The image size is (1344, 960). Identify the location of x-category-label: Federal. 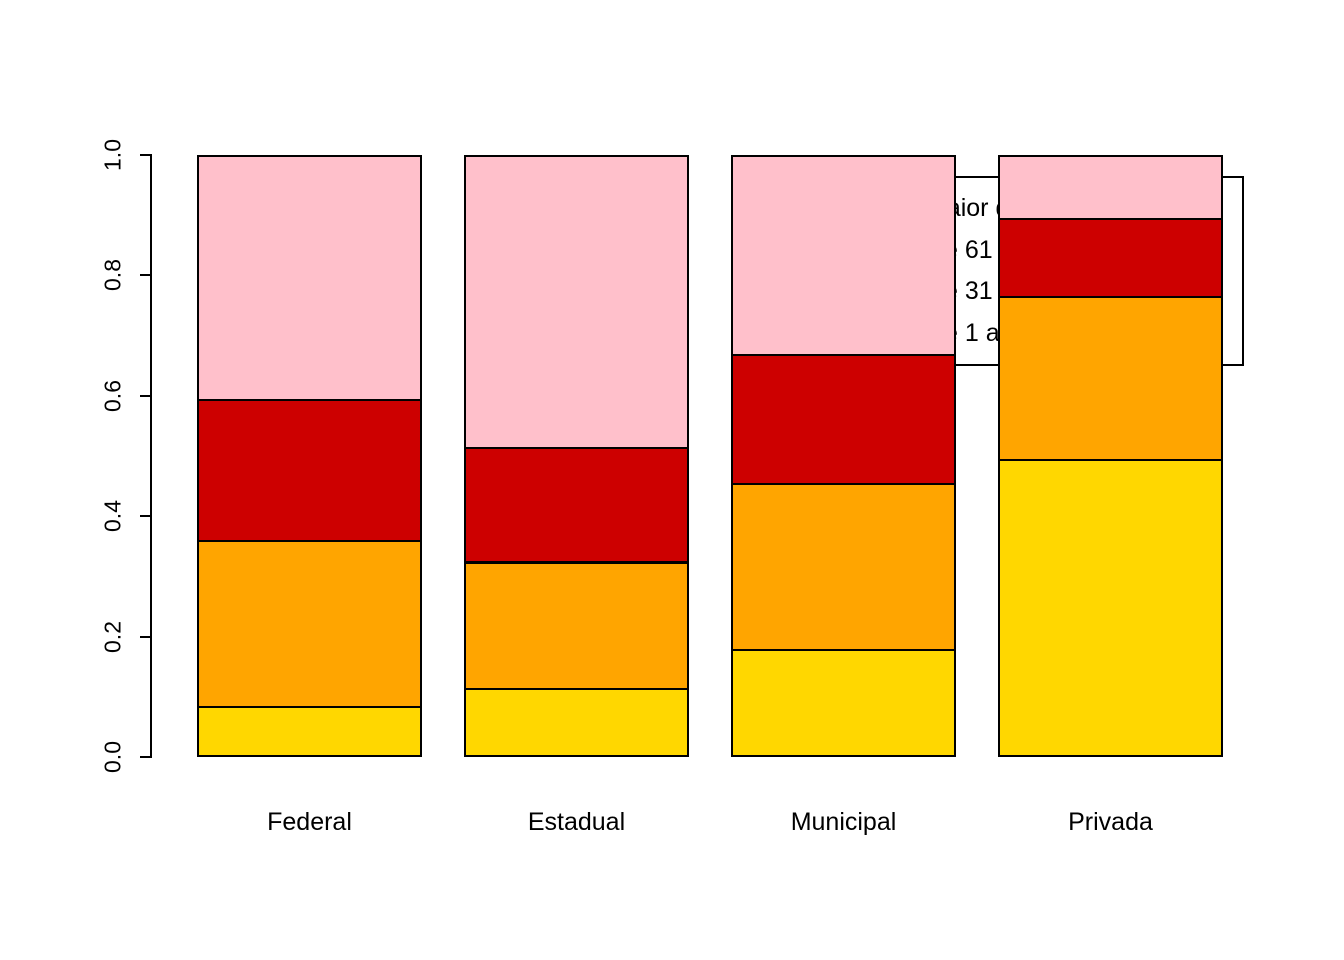
(309, 822).